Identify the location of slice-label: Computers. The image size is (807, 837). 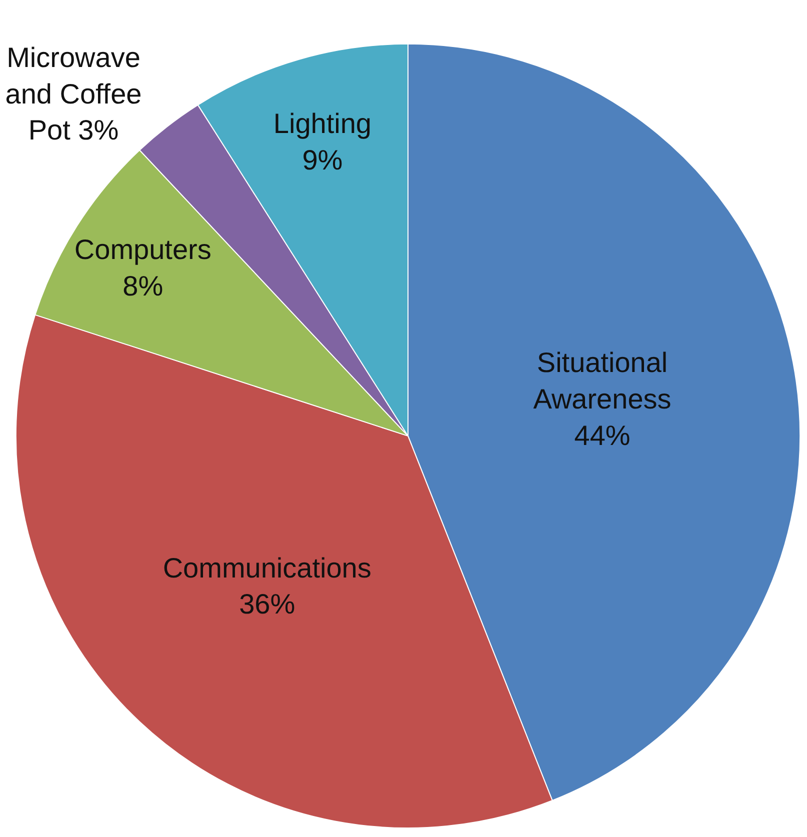
(143, 250).